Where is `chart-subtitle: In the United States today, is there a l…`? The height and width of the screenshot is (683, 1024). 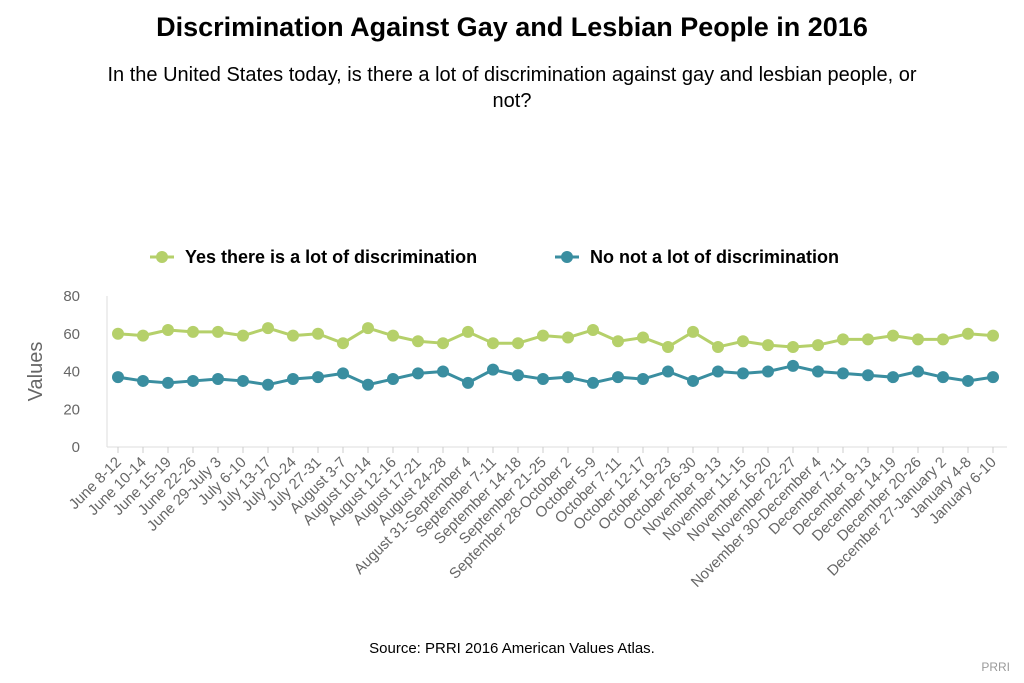
chart-subtitle: In the United States today, is there a l… is located at coordinates (512, 88).